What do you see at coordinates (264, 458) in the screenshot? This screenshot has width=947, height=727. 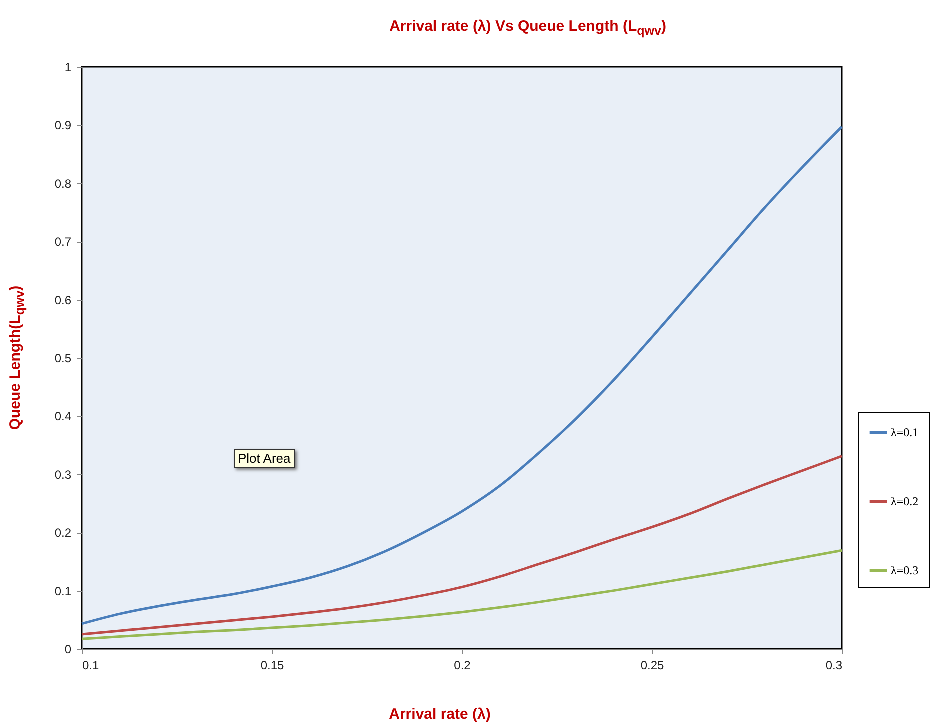 I see `annotation: Plot Area` at bounding box center [264, 458].